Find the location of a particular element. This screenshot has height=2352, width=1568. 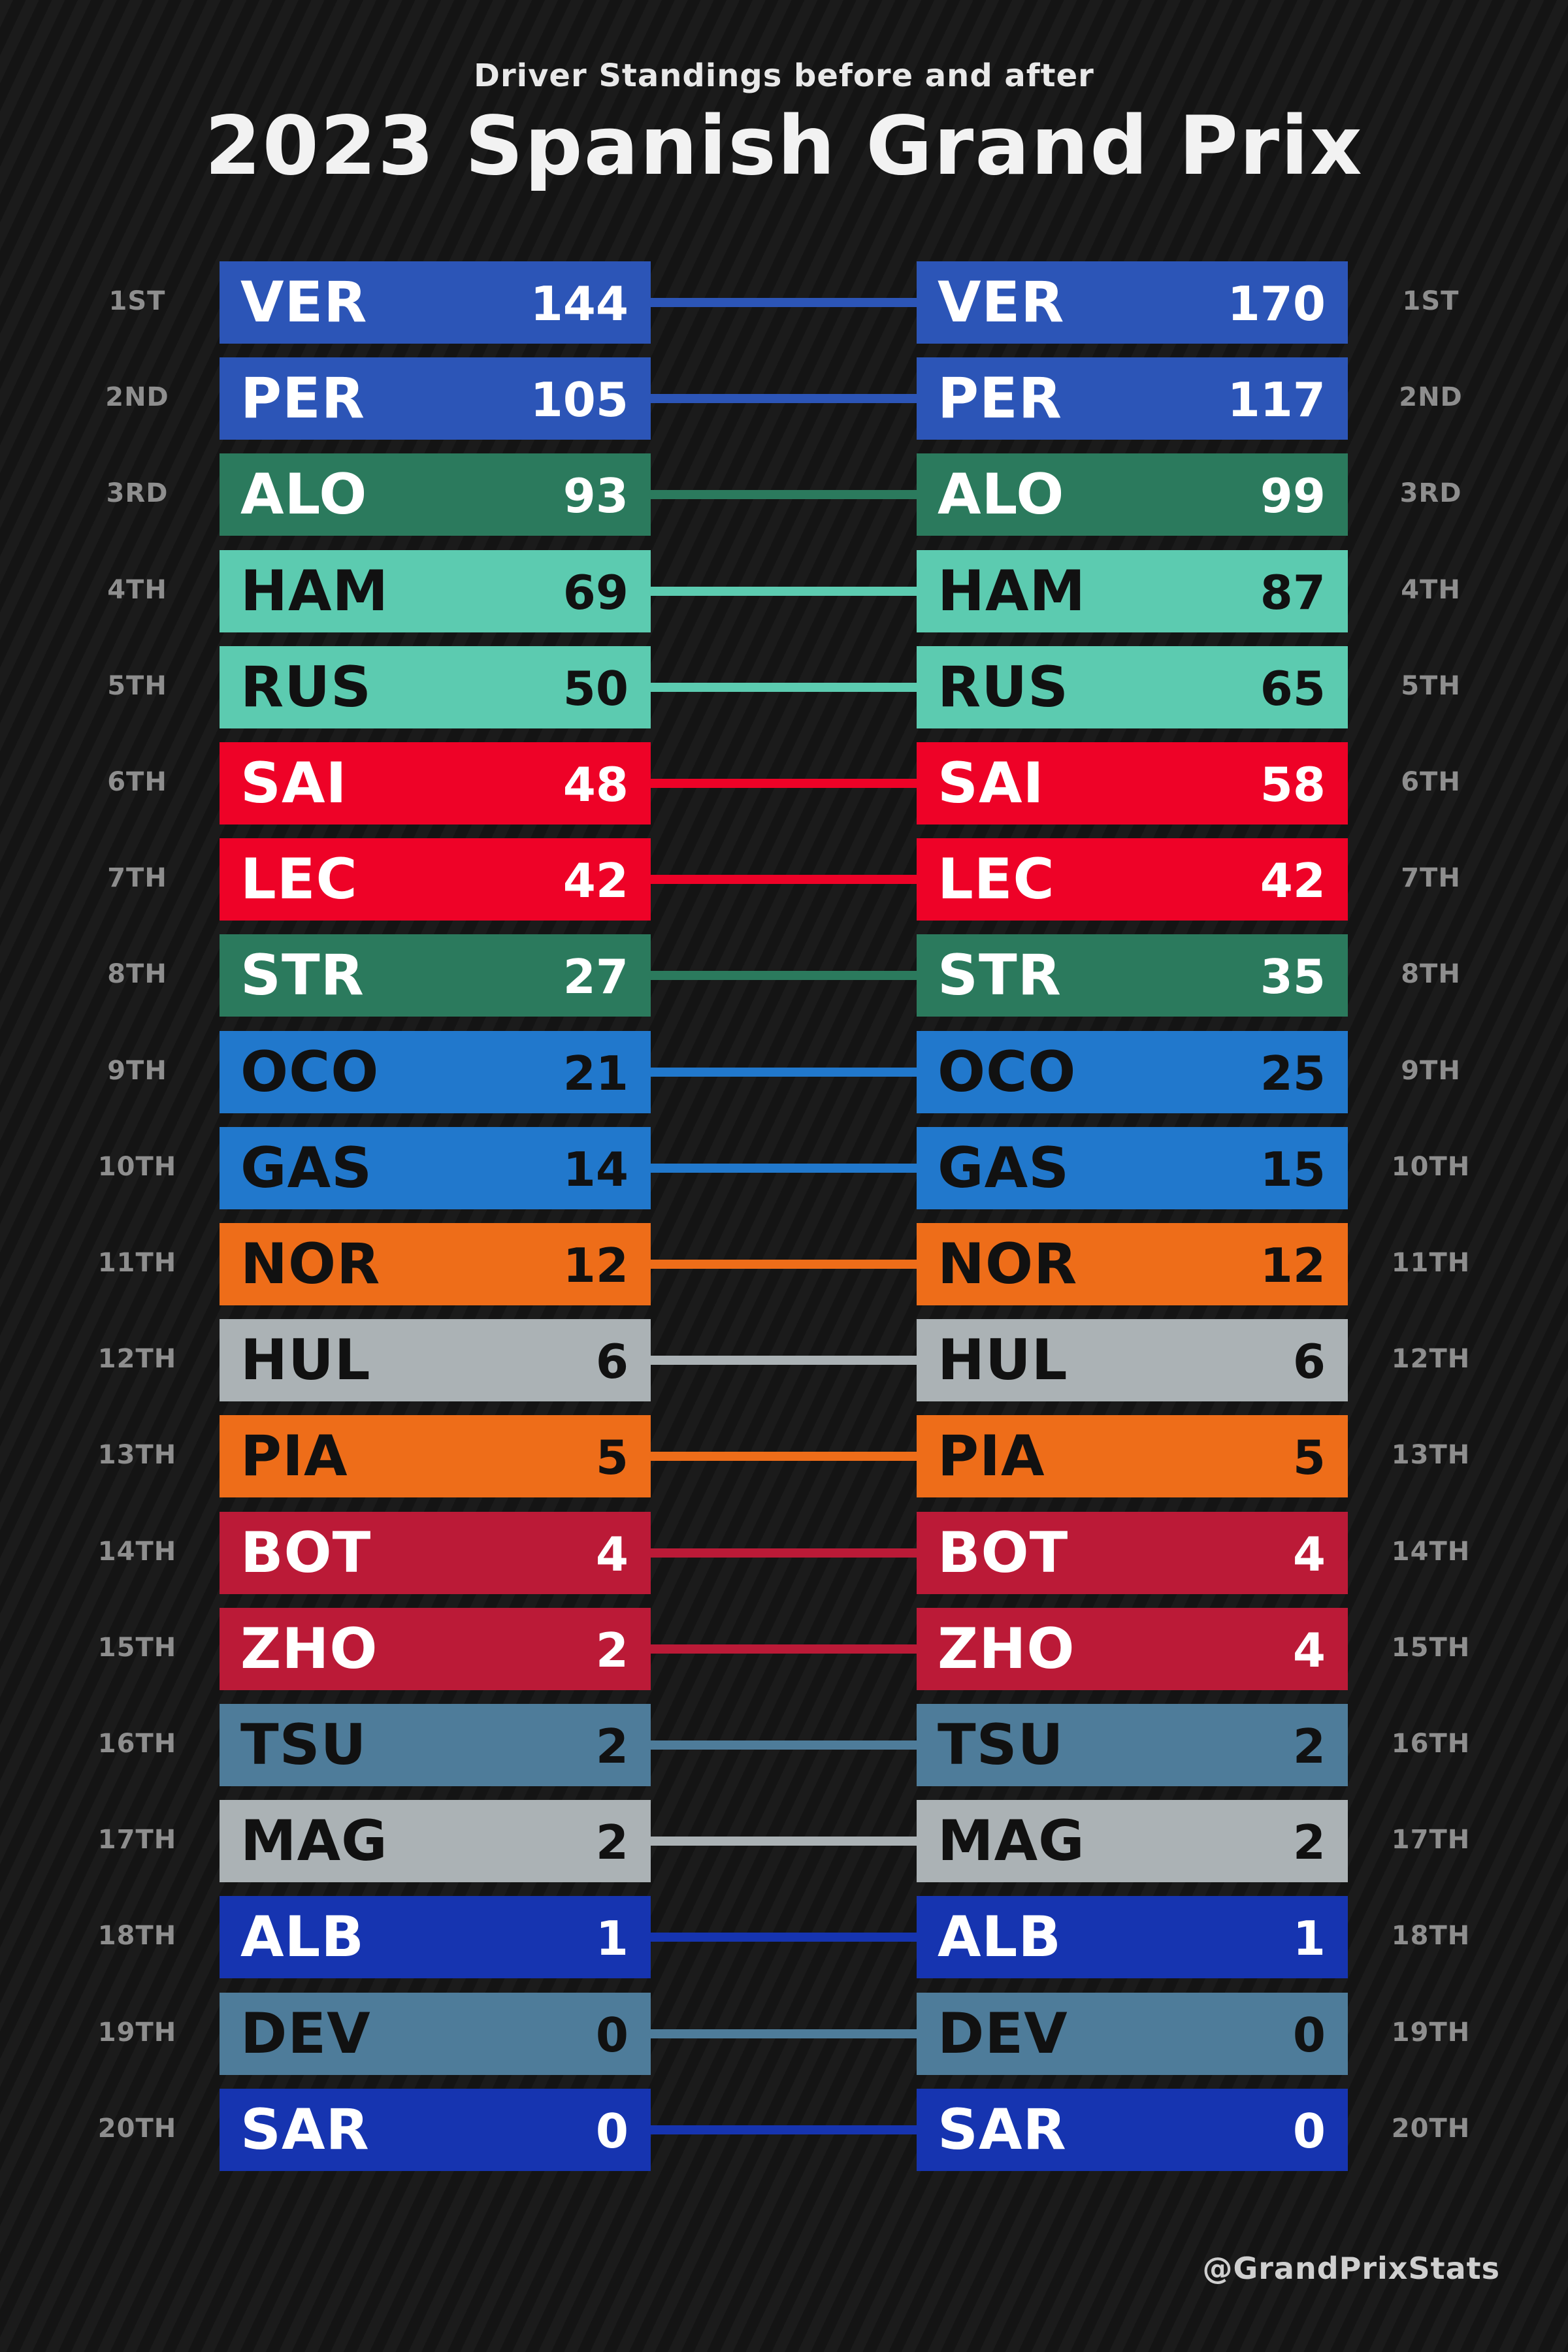

driver-points: 48 is located at coordinates (596, 784).